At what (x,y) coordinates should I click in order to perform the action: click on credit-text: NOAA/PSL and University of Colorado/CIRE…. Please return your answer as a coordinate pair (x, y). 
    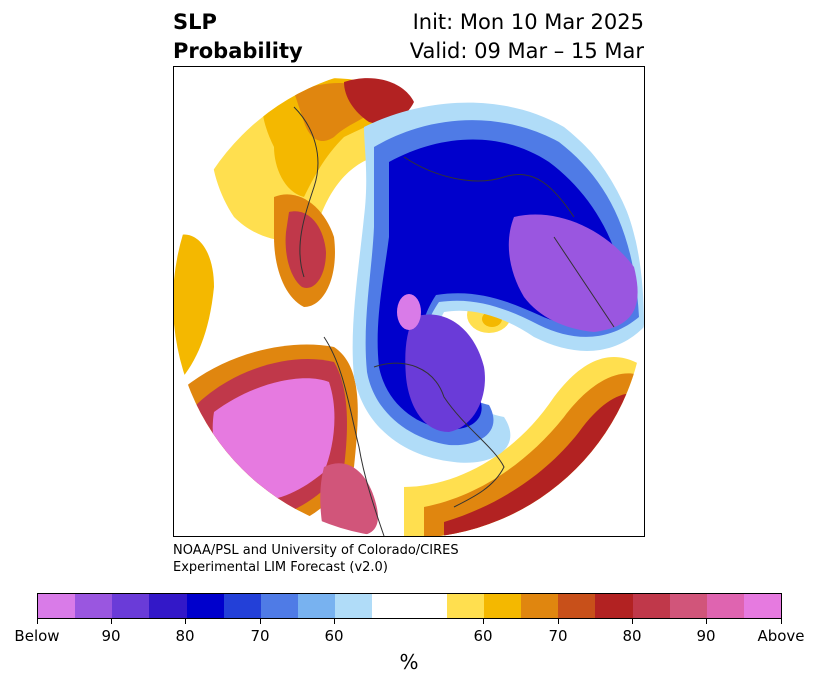
    Looking at the image, I should click on (316, 559).